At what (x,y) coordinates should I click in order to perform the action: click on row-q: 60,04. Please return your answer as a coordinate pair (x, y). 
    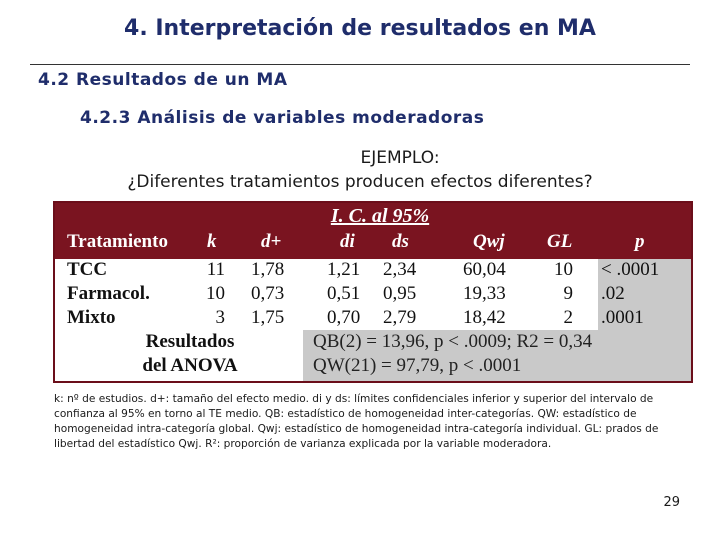
    Looking at the image, I should click on (484, 269).